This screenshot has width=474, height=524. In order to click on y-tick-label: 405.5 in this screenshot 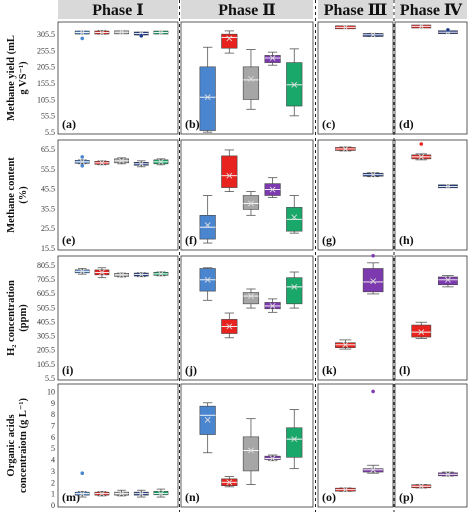, I will do `click(46, 321)`.